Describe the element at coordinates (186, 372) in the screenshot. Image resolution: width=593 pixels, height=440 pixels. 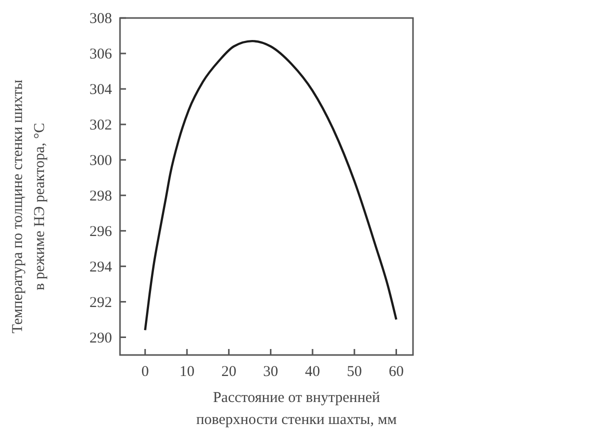
I see `x-tick-label: 10` at that location.